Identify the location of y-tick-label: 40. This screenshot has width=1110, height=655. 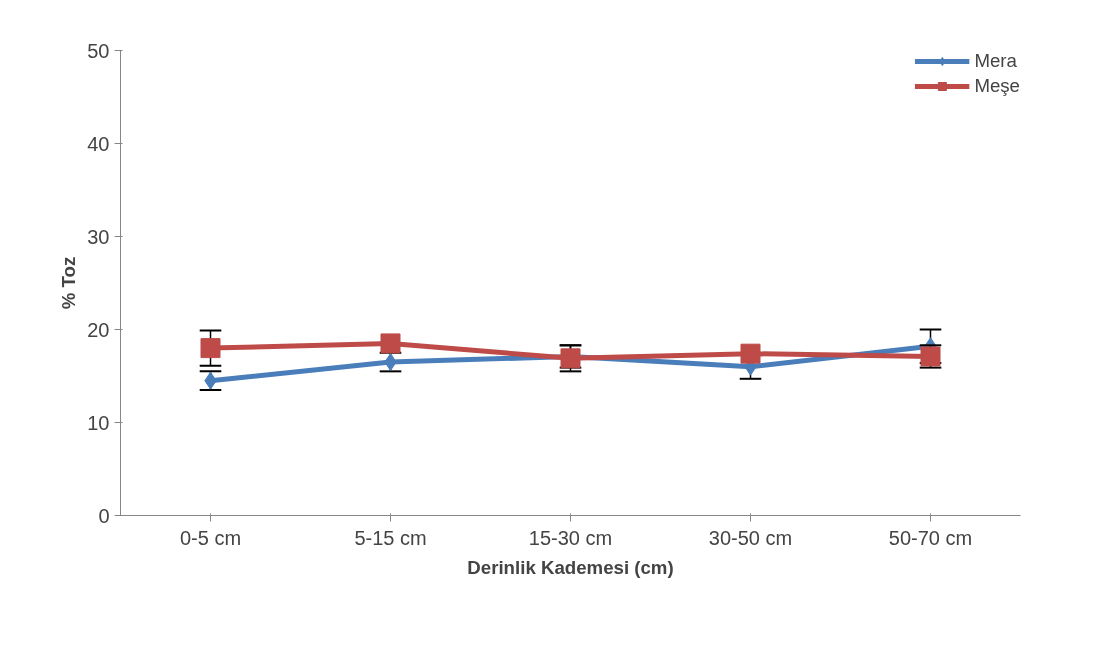
(98, 143).